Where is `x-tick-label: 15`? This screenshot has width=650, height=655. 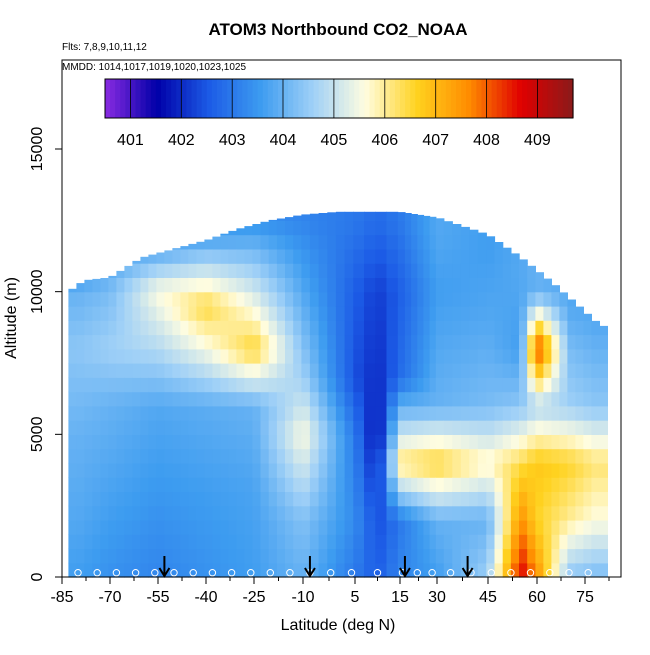 x-tick-label: 15 is located at coordinates (400, 597).